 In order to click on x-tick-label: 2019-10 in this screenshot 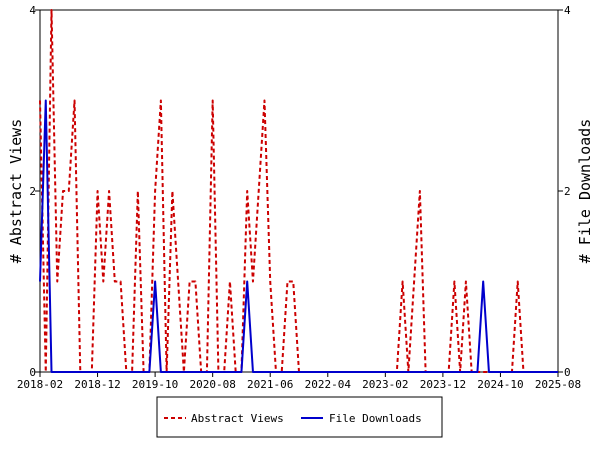, I will do `click(155, 384)`.